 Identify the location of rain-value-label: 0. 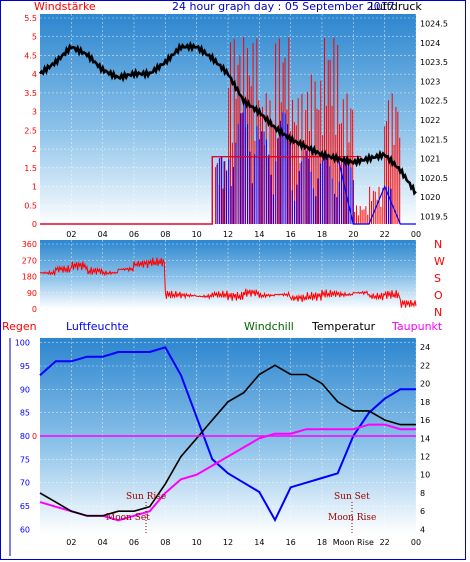
(34, 436).